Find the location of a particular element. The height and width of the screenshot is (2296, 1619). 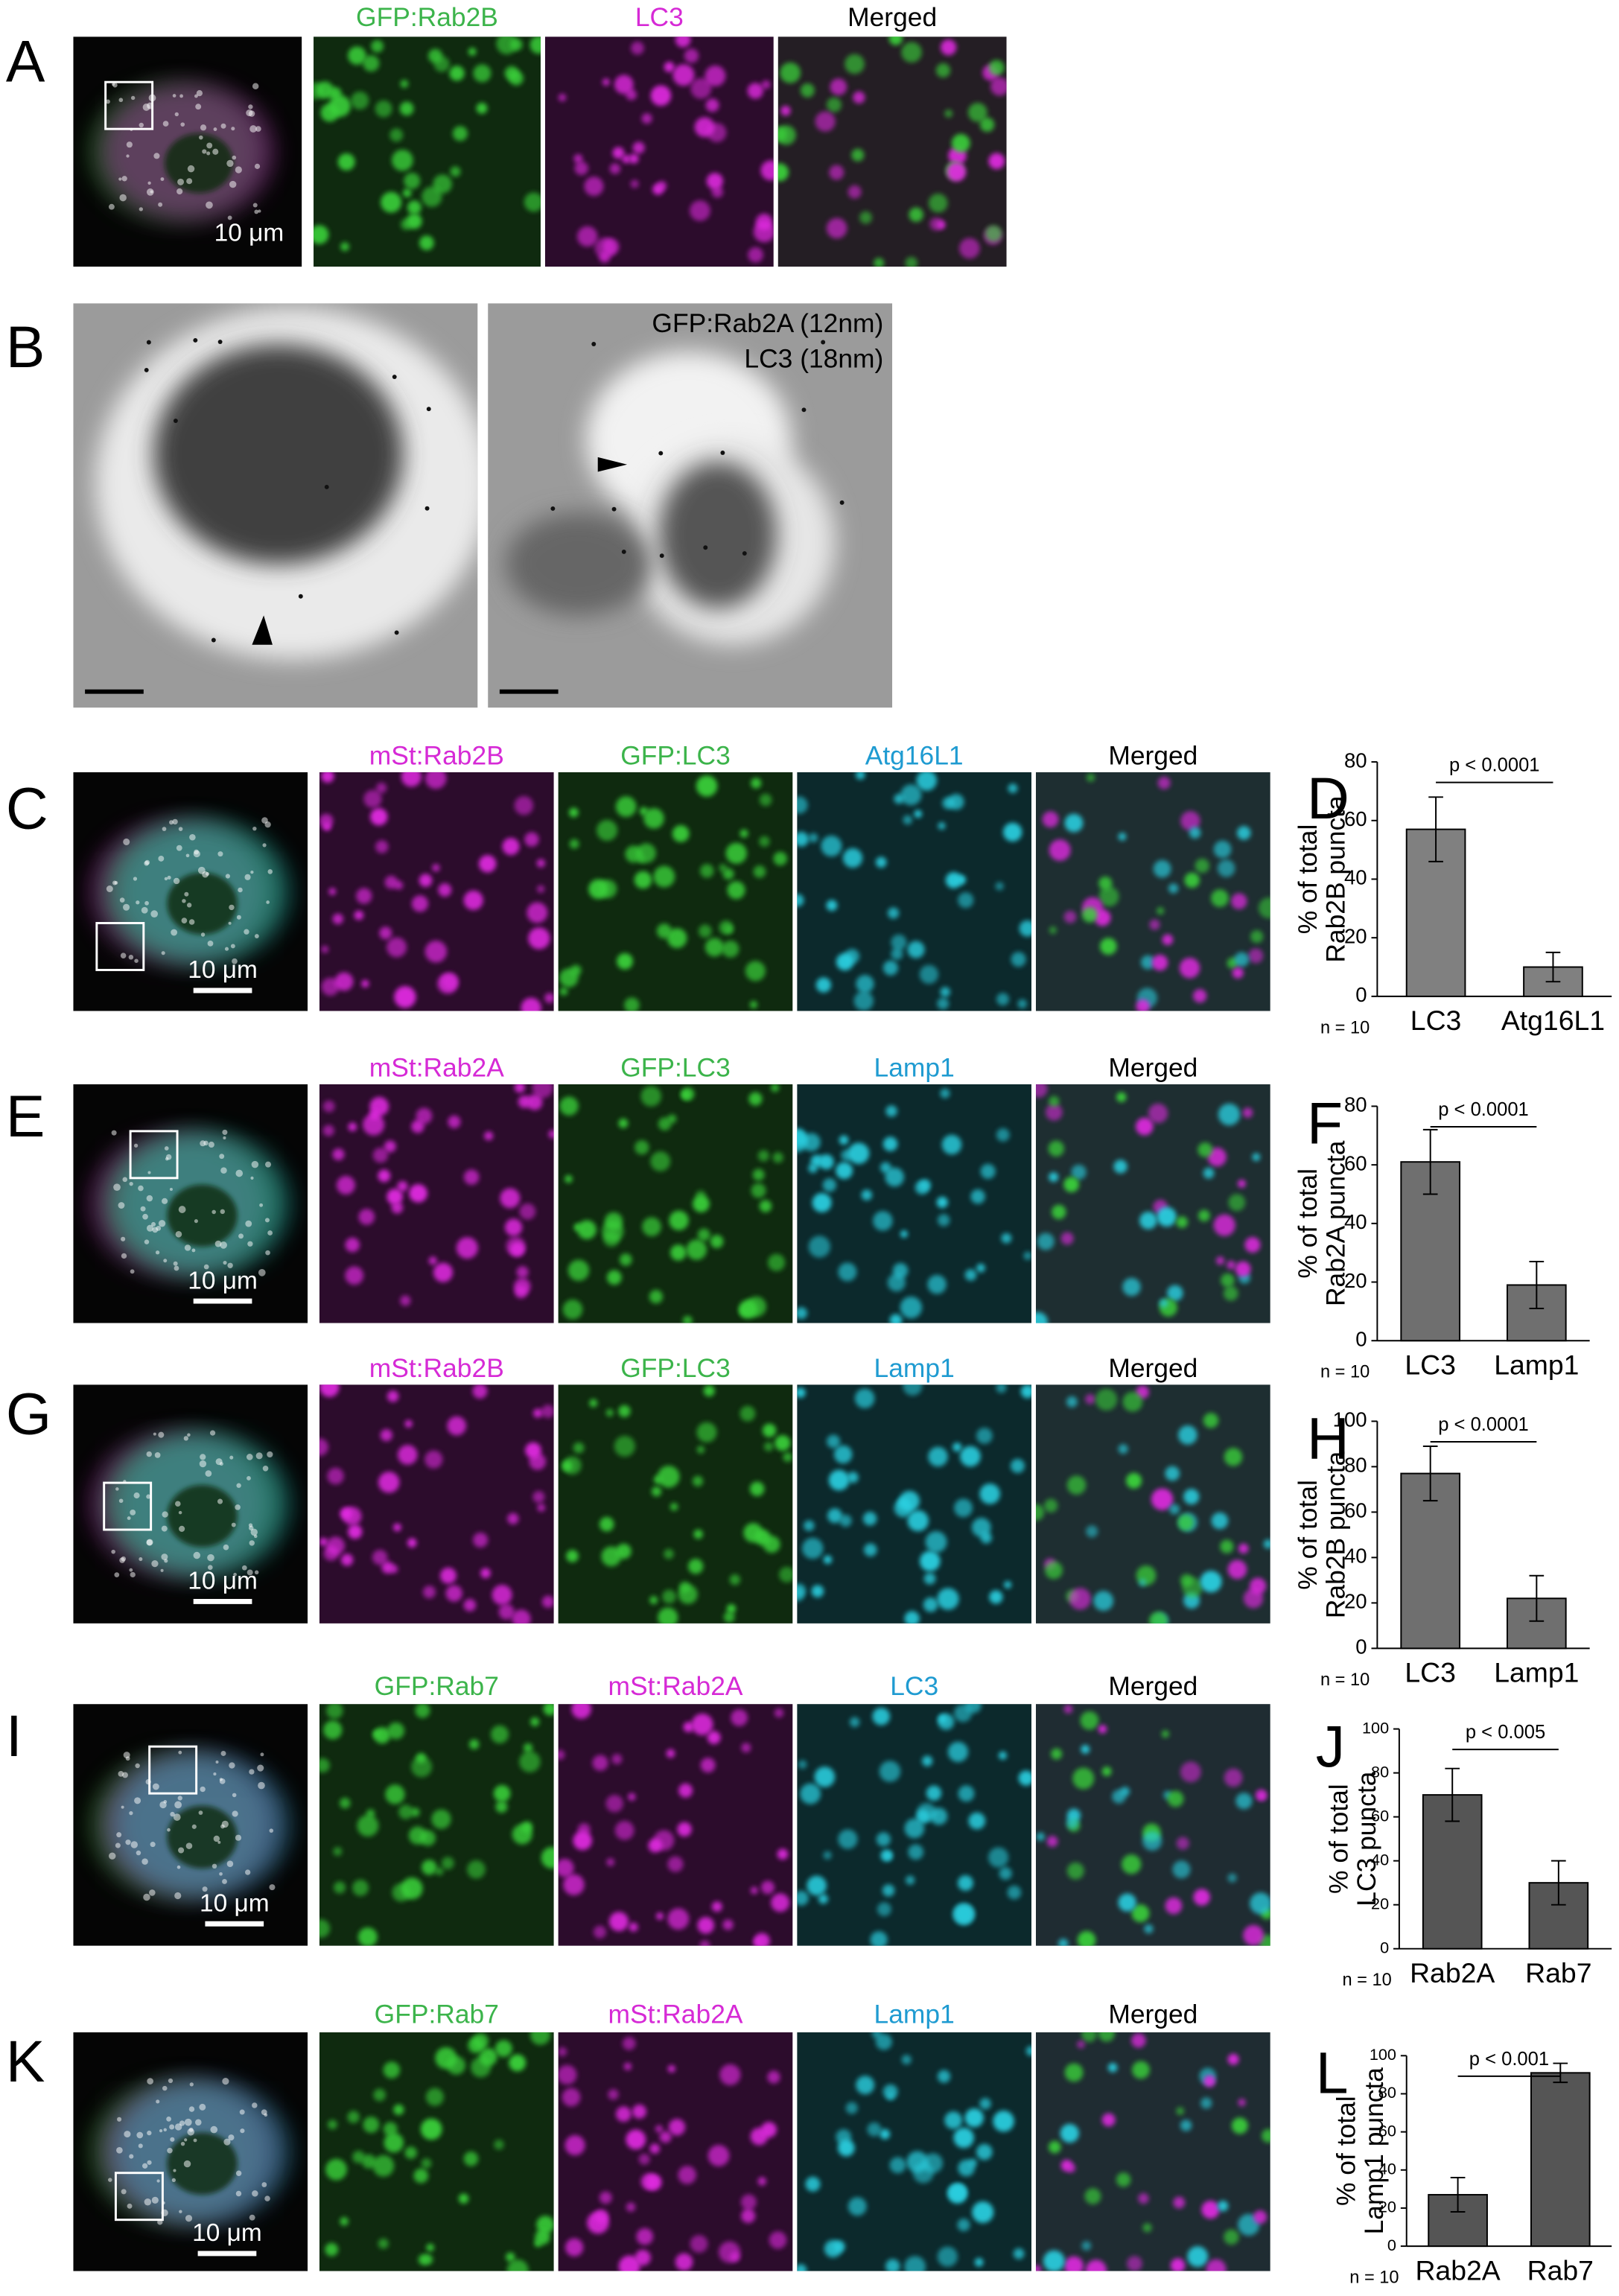

panel-letter: D is located at coordinates (1328, 798).